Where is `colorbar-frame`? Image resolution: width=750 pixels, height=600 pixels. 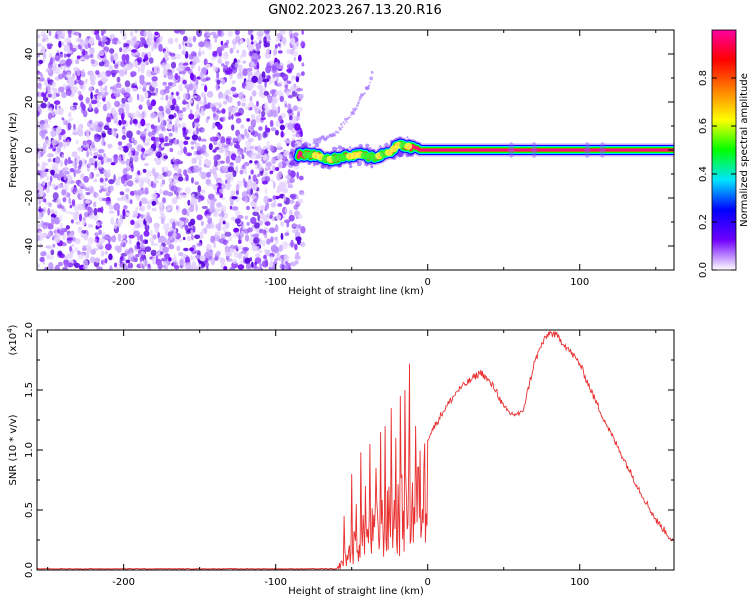
colorbar-frame is located at coordinates (724, 150).